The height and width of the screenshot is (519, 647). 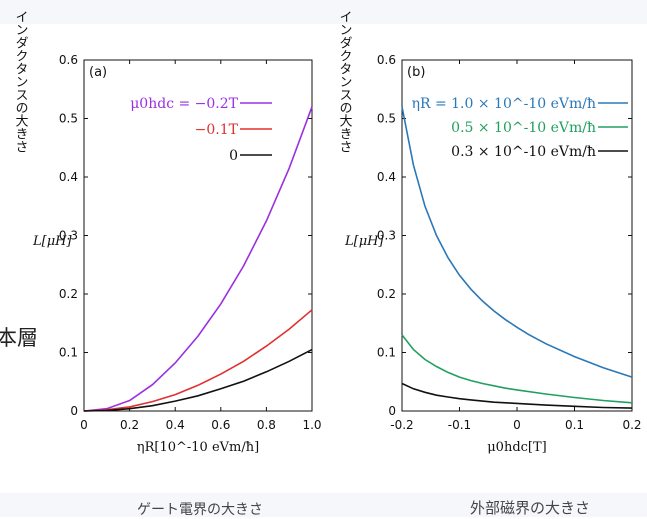 What do you see at coordinates (68, 177) in the screenshot?
I see `panel-a-ytick-label: 0.4` at bounding box center [68, 177].